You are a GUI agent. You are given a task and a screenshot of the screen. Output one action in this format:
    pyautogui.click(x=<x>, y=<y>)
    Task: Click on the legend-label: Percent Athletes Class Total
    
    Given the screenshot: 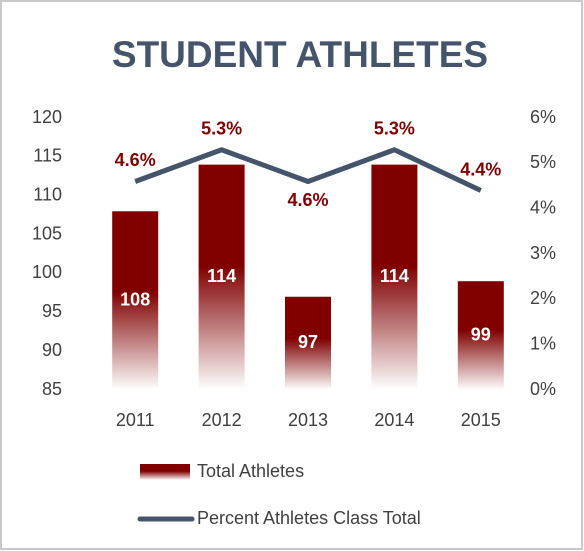 What is the action you would take?
    pyautogui.click(x=309, y=518)
    